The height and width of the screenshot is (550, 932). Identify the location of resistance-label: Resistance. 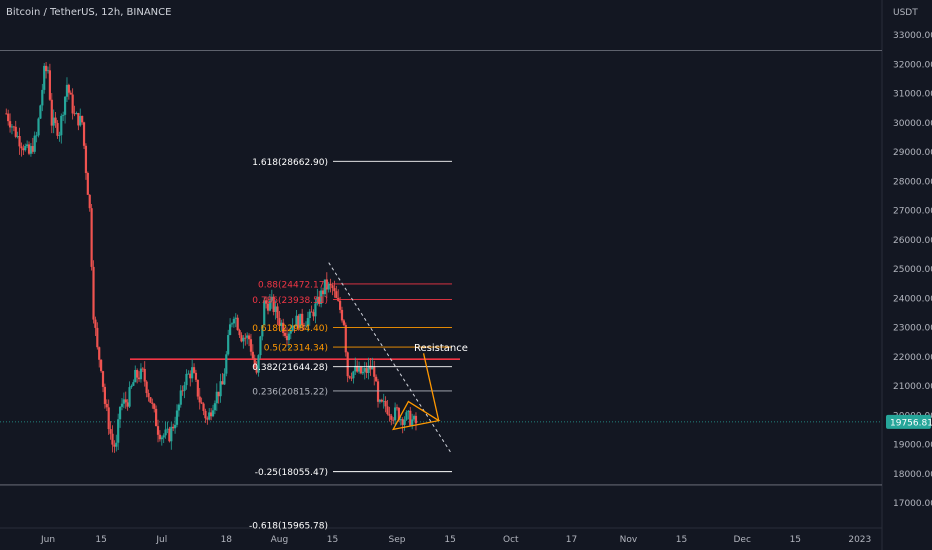
(441, 348).